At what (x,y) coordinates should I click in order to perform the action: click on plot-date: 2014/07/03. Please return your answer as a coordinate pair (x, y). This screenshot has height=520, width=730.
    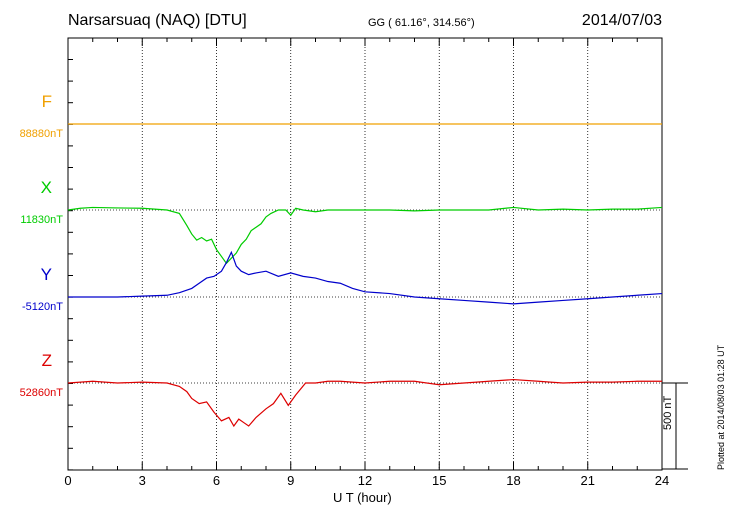
    Looking at the image, I should click on (621, 20).